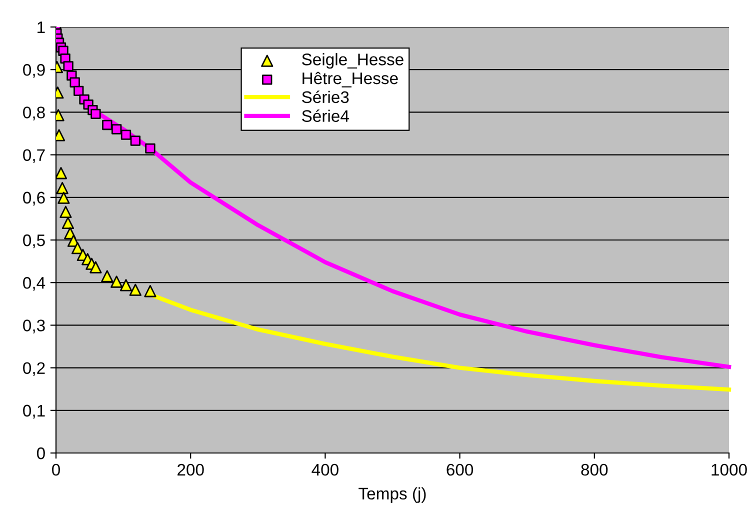  What do you see at coordinates (41, 28) in the screenshot?
I see `y-tick-label: 1` at bounding box center [41, 28].